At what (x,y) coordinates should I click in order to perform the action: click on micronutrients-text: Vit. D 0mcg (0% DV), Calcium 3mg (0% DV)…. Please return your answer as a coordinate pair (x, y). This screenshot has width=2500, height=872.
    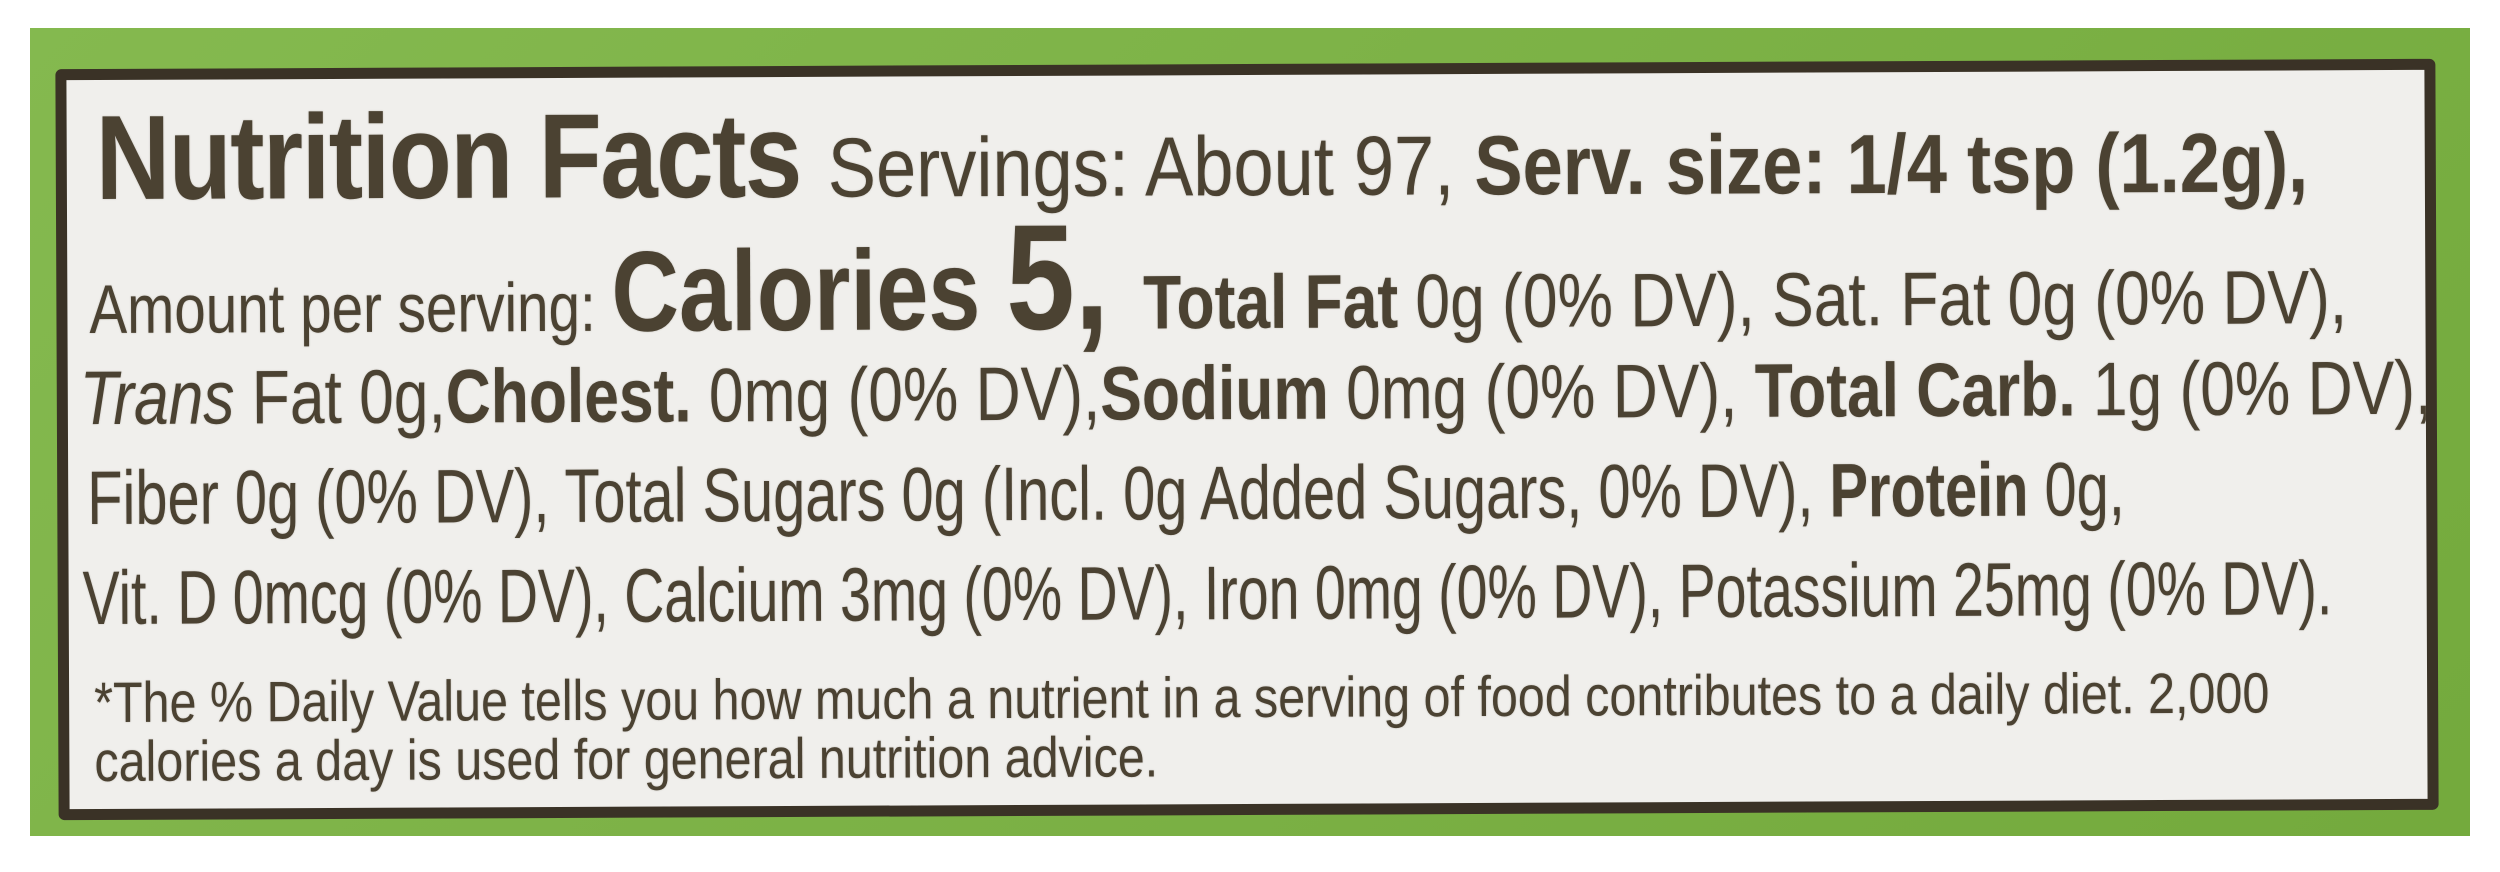
    Looking at the image, I should click on (1207, 594).